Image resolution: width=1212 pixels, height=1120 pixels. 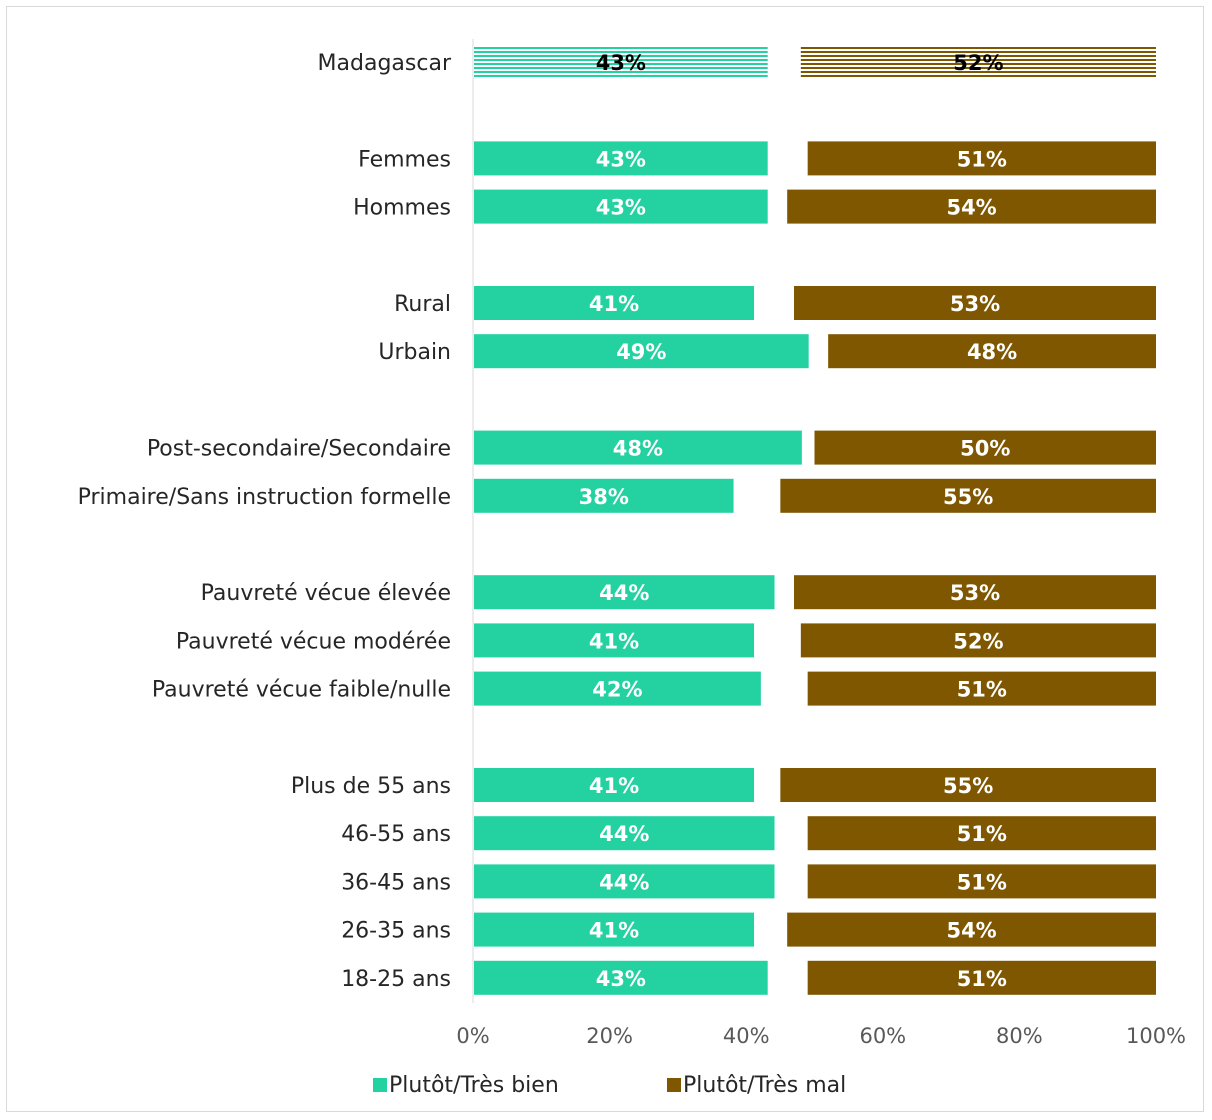 I want to click on value-label-bien-18-25-ans: 43%, so click(x=621, y=979).